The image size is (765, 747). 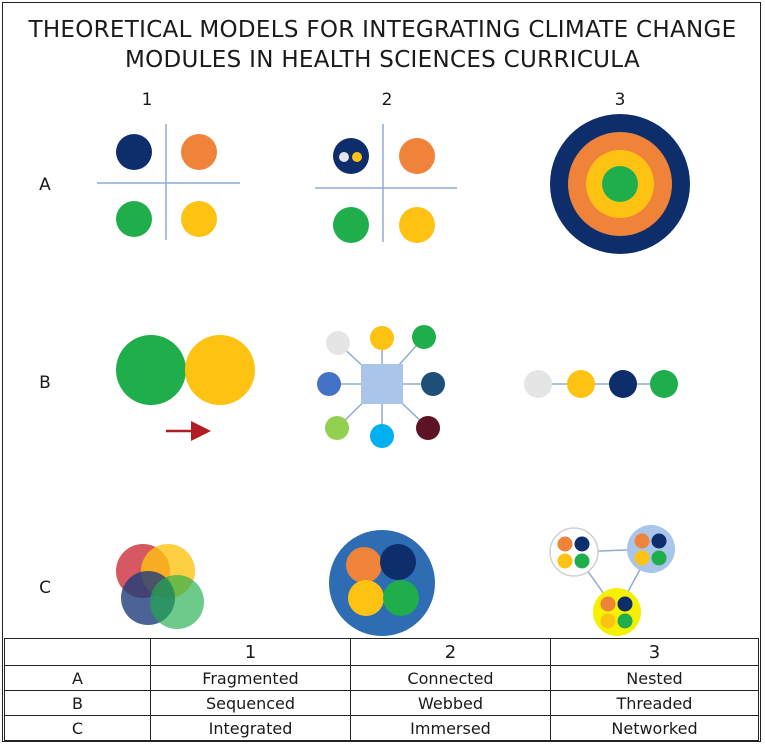 I want to click on table-cell: Immersed, so click(x=450, y=728).